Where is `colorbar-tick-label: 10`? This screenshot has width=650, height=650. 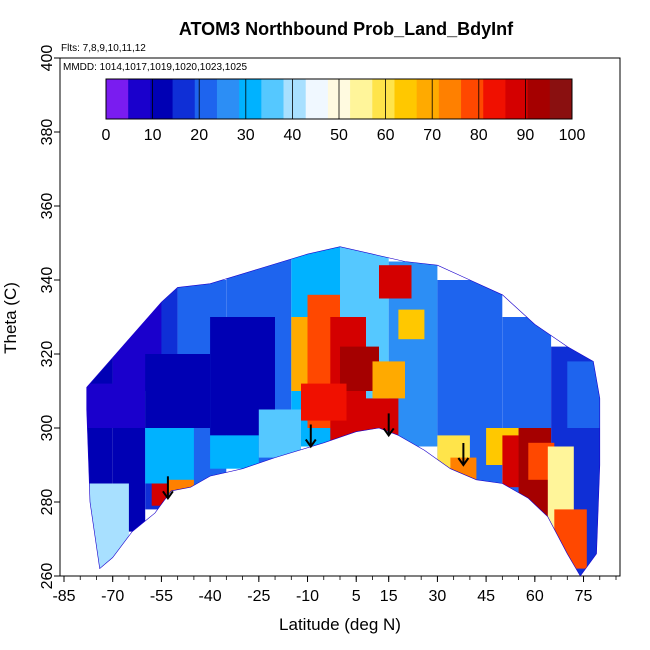 colorbar-tick-label: 10 is located at coordinates (153, 135).